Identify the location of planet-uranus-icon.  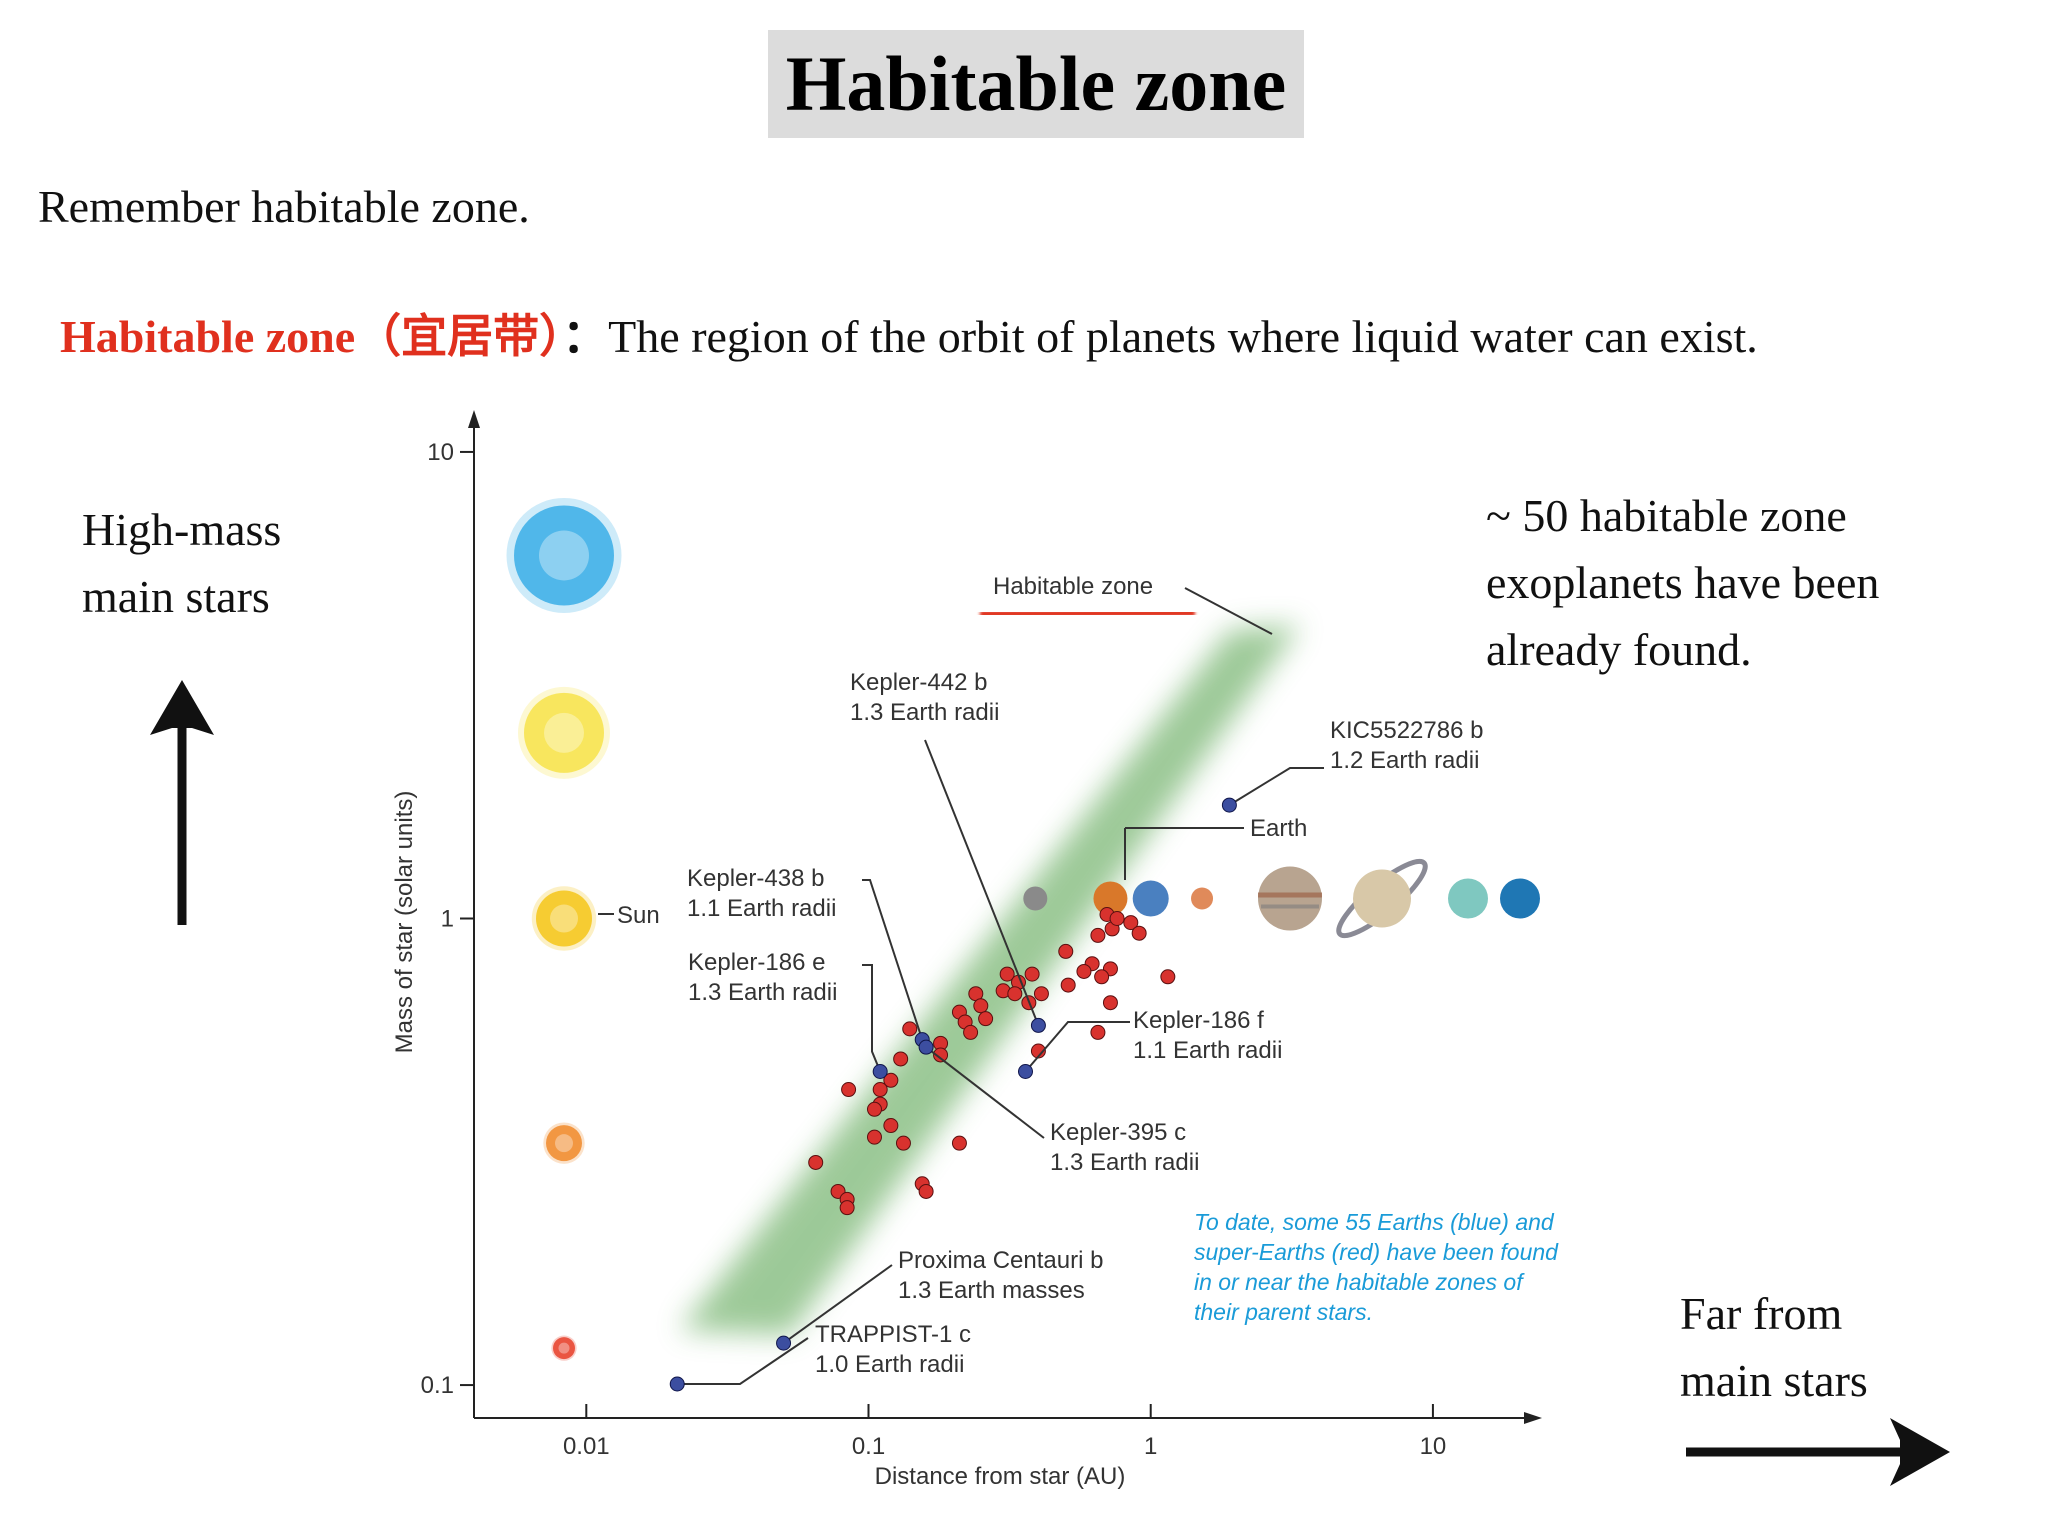
(1468, 898).